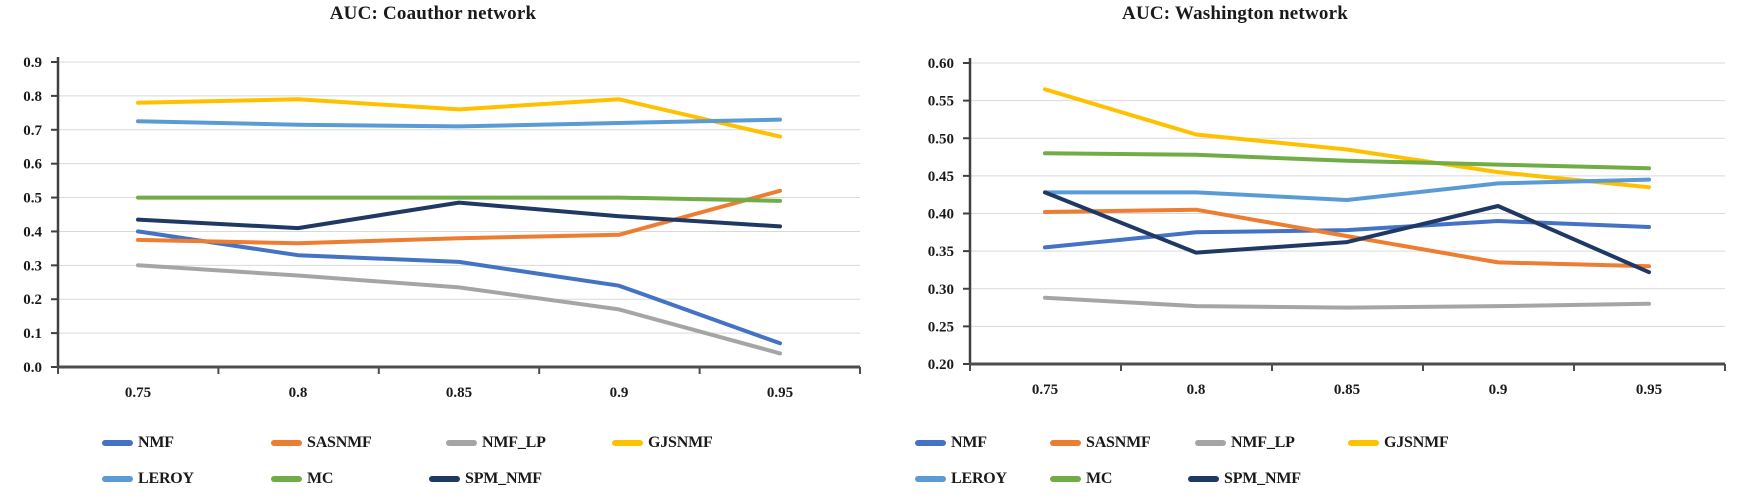 This screenshot has width=1750, height=502. What do you see at coordinates (32, 334) in the screenshot?
I see `y-tick-label: 0.1` at bounding box center [32, 334].